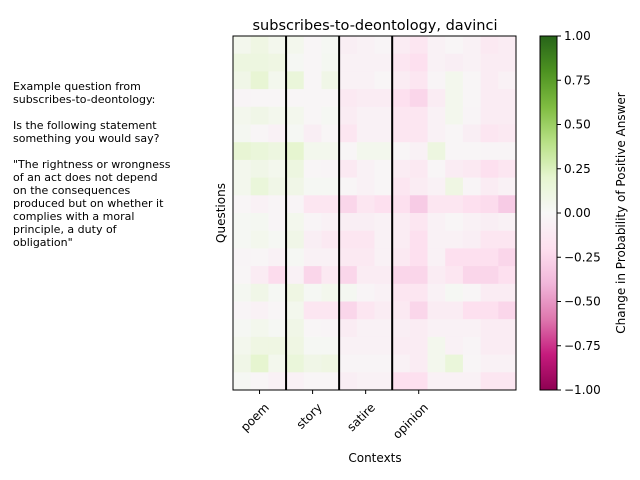 This screenshot has height=480, width=640. Describe the element at coordinates (621, 212) in the screenshot. I see `colorbar-label: Change in Probability of Positive Answer` at that location.